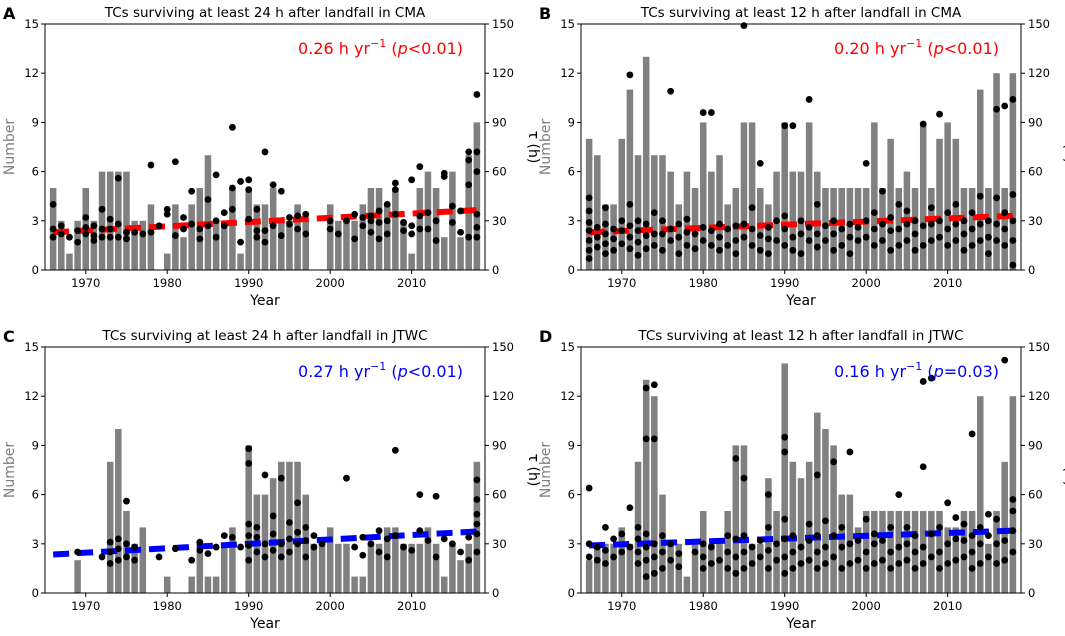  What do you see at coordinates (134, 245) in the screenshot?
I see `bar-a-1976` at bounding box center [134, 245].